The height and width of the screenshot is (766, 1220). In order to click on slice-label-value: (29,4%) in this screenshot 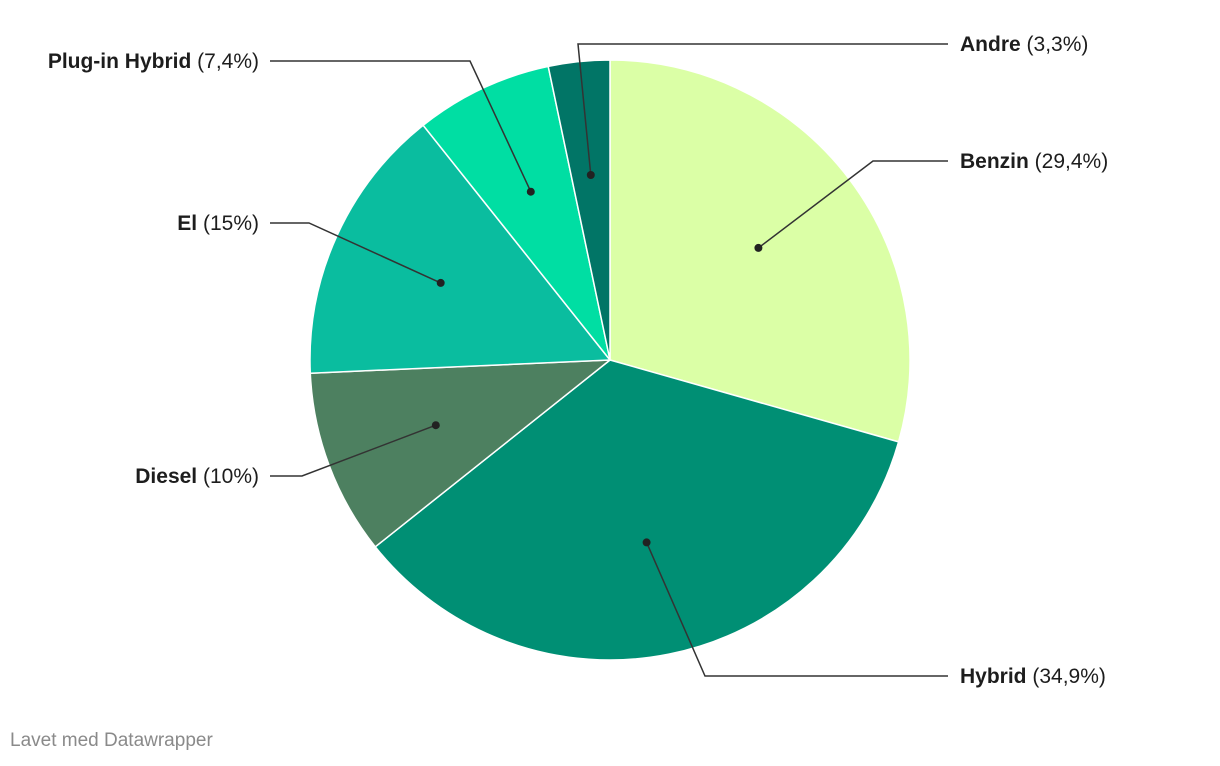, I will do `click(1068, 161)`.